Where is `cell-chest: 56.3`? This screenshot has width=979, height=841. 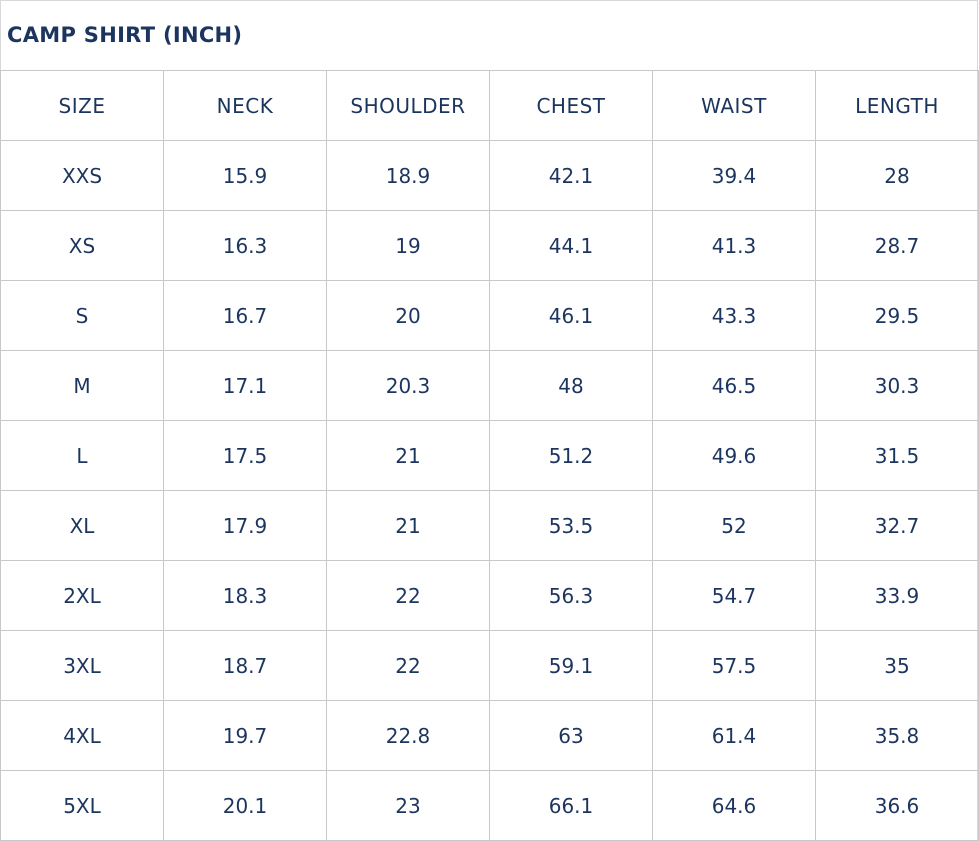 cell-chest: 56.3 is located at coordinates (571, 595).